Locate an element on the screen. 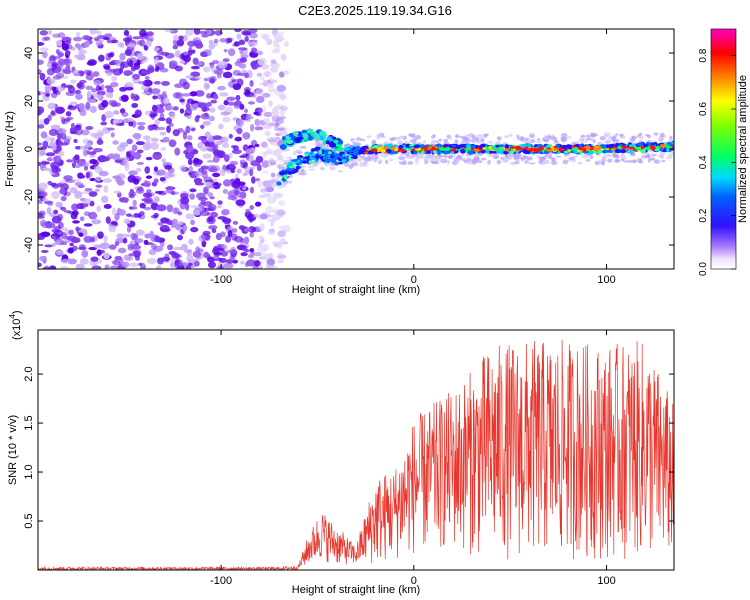 The image size is (750, 600). colorbar-label: Normalized spectral amplitude is located at coordinates (743, 149).